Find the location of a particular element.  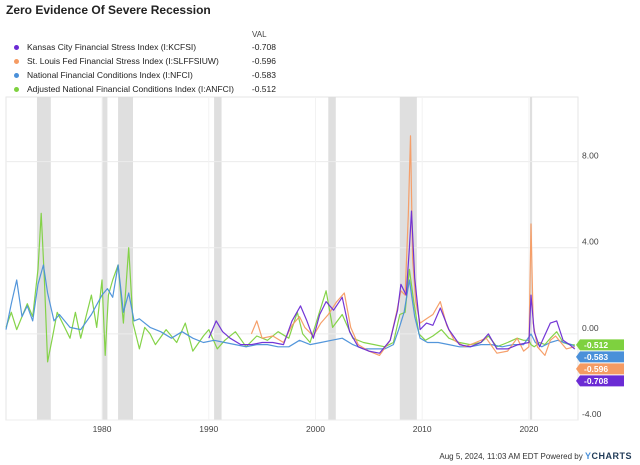

ycharts-logo: YCHARTS is located at coordinates (608, 456).